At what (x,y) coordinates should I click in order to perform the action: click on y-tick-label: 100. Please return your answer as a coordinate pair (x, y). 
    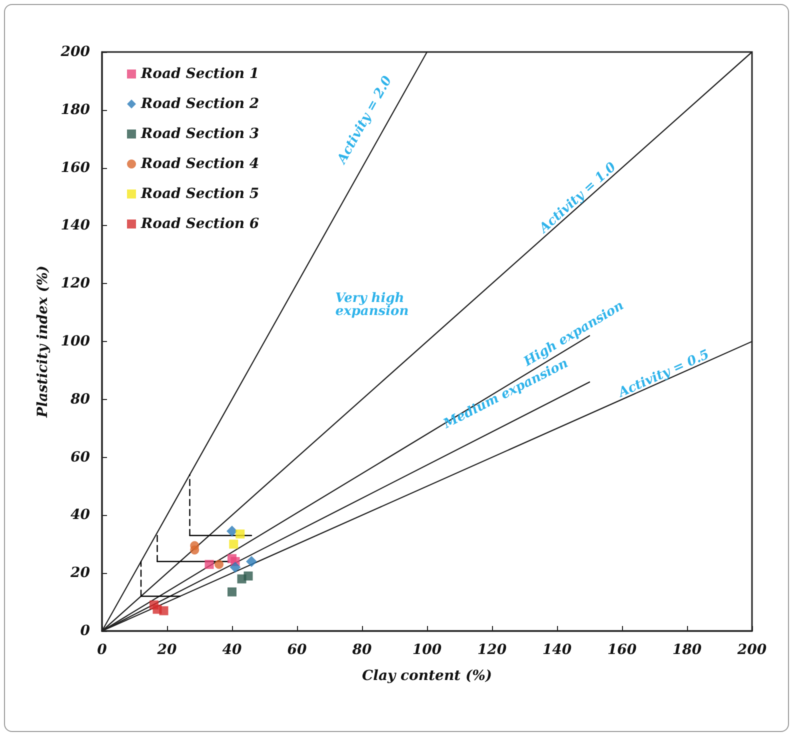
    Looking at the image, I should click on (75, 342).